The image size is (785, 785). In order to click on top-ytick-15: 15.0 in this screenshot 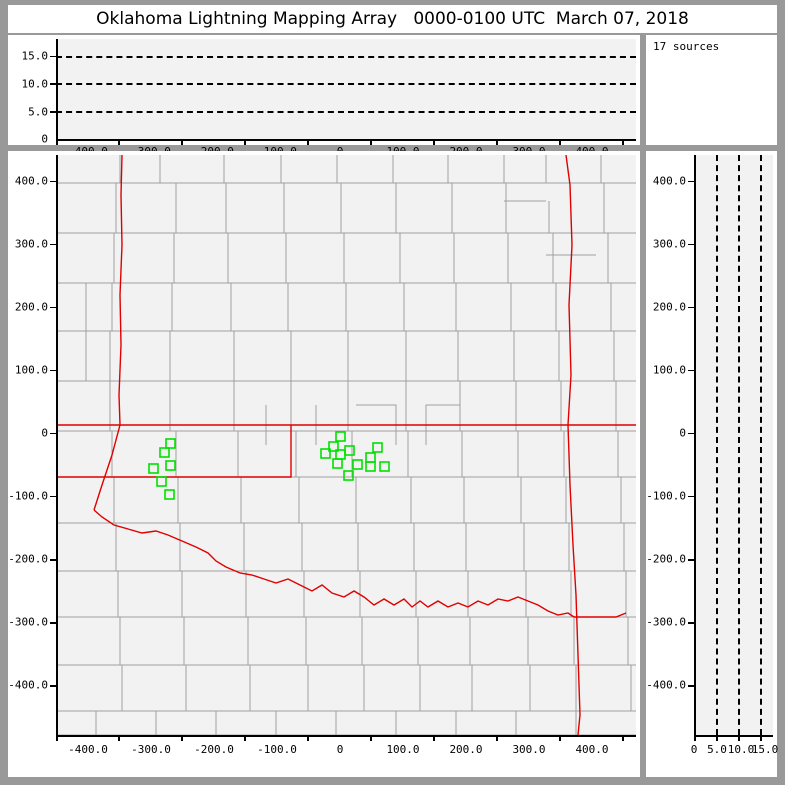, I will do `click(35, 56)`.